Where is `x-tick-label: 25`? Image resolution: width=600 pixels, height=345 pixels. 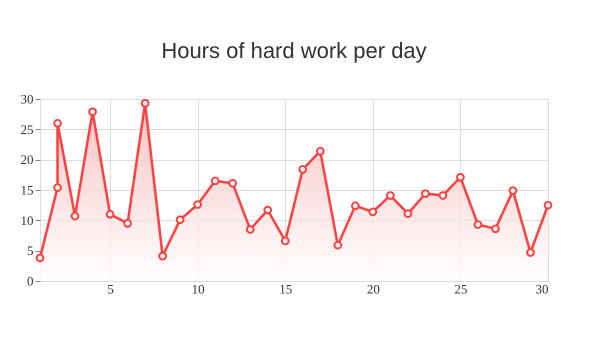 x-tick-label: 25 is located at coordinates (461, 289).